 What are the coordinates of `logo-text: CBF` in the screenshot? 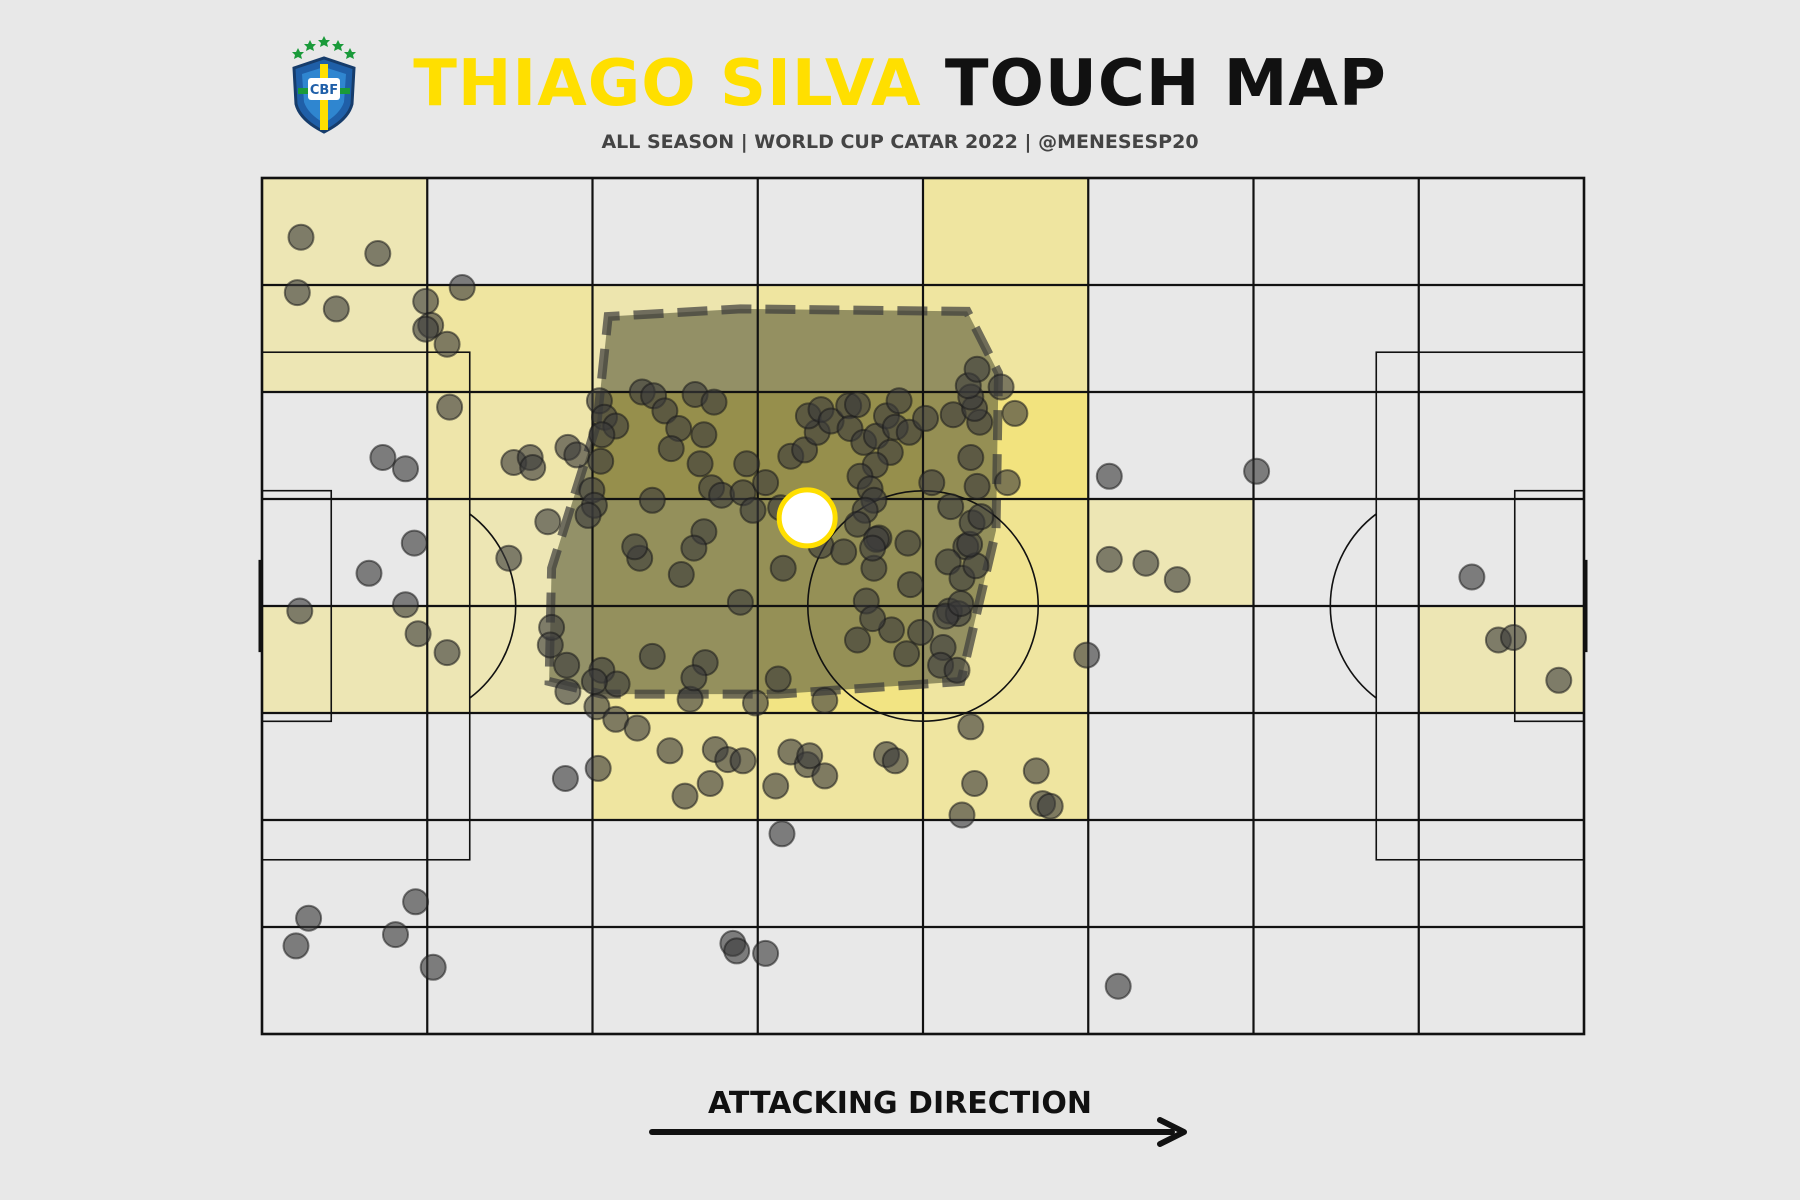 It's located at (324, 90).